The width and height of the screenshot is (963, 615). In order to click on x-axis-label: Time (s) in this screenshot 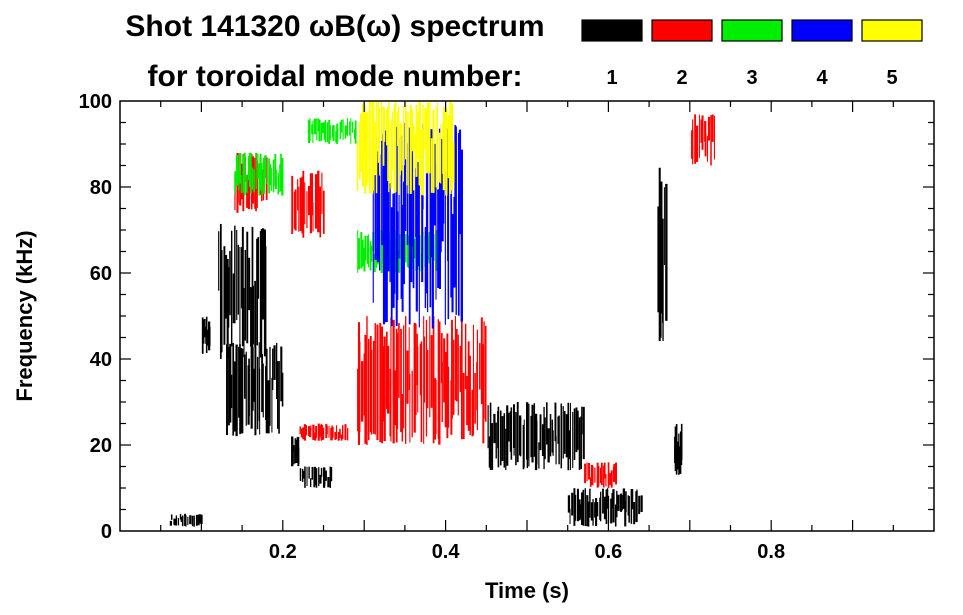, I will do `click(527, 590)`.